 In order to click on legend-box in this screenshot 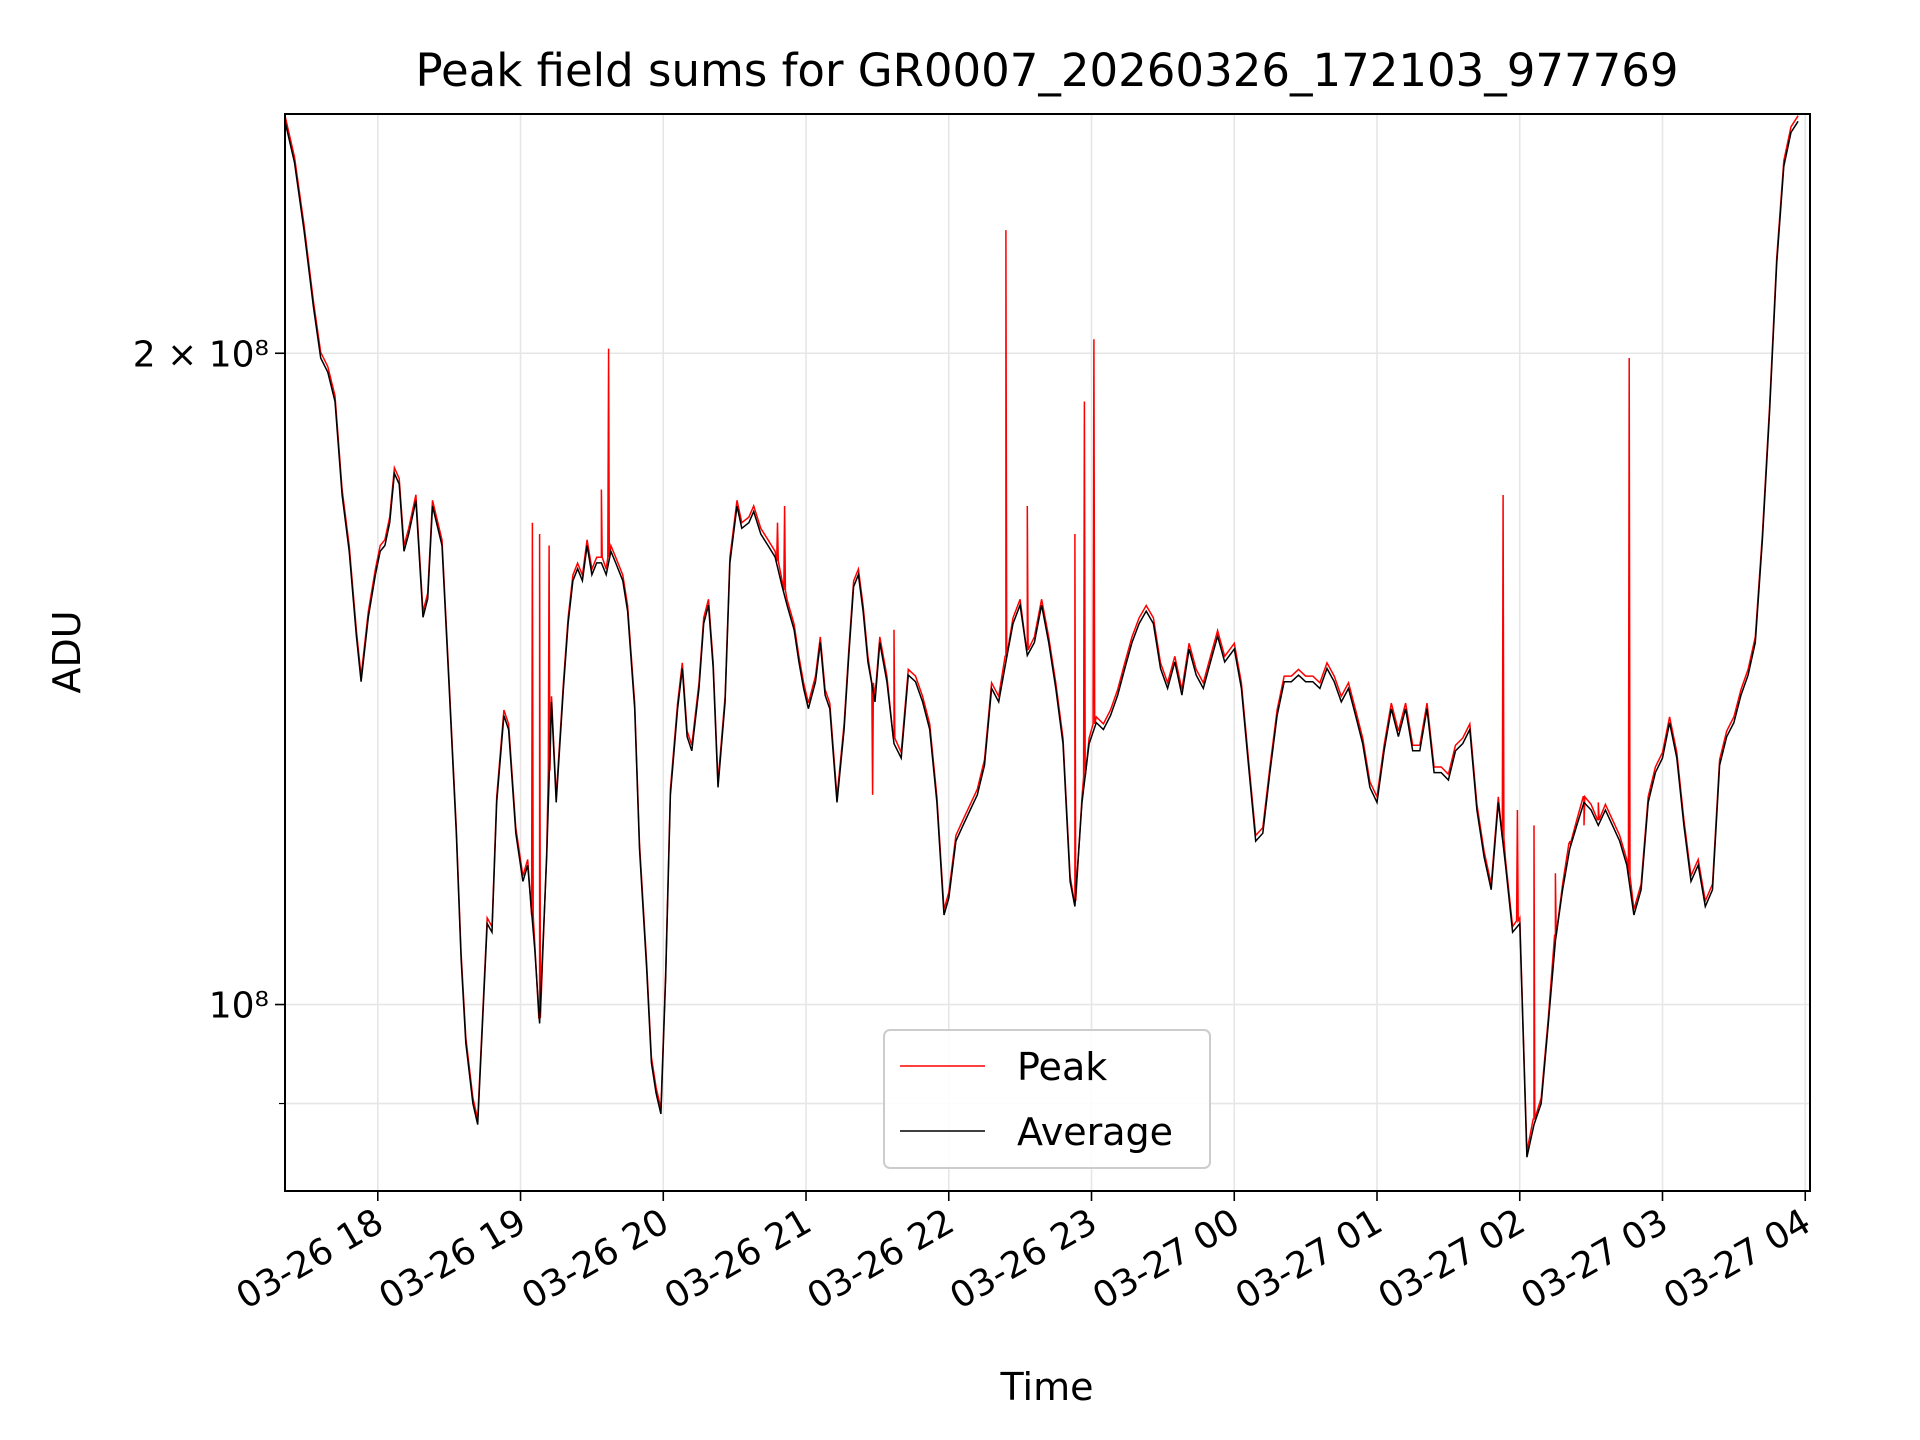, I will do `click(1047, 1099)`.